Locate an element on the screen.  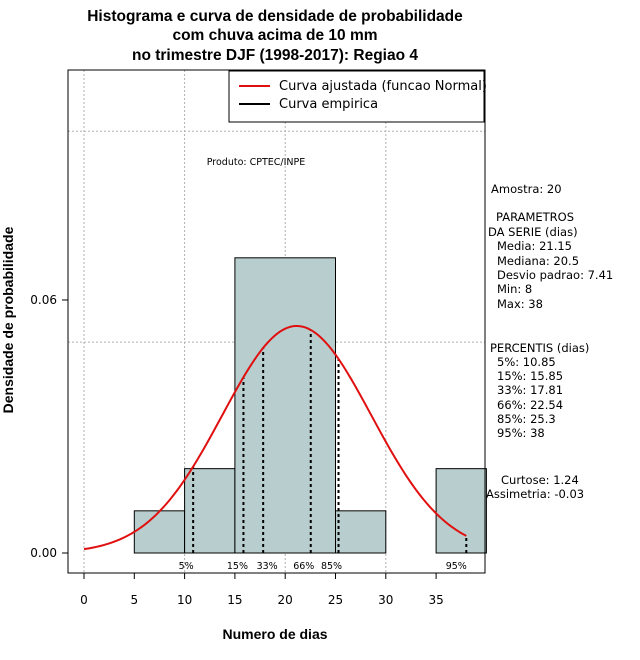
x-tick-label-35: 35 is located at coordinates (435, 600).